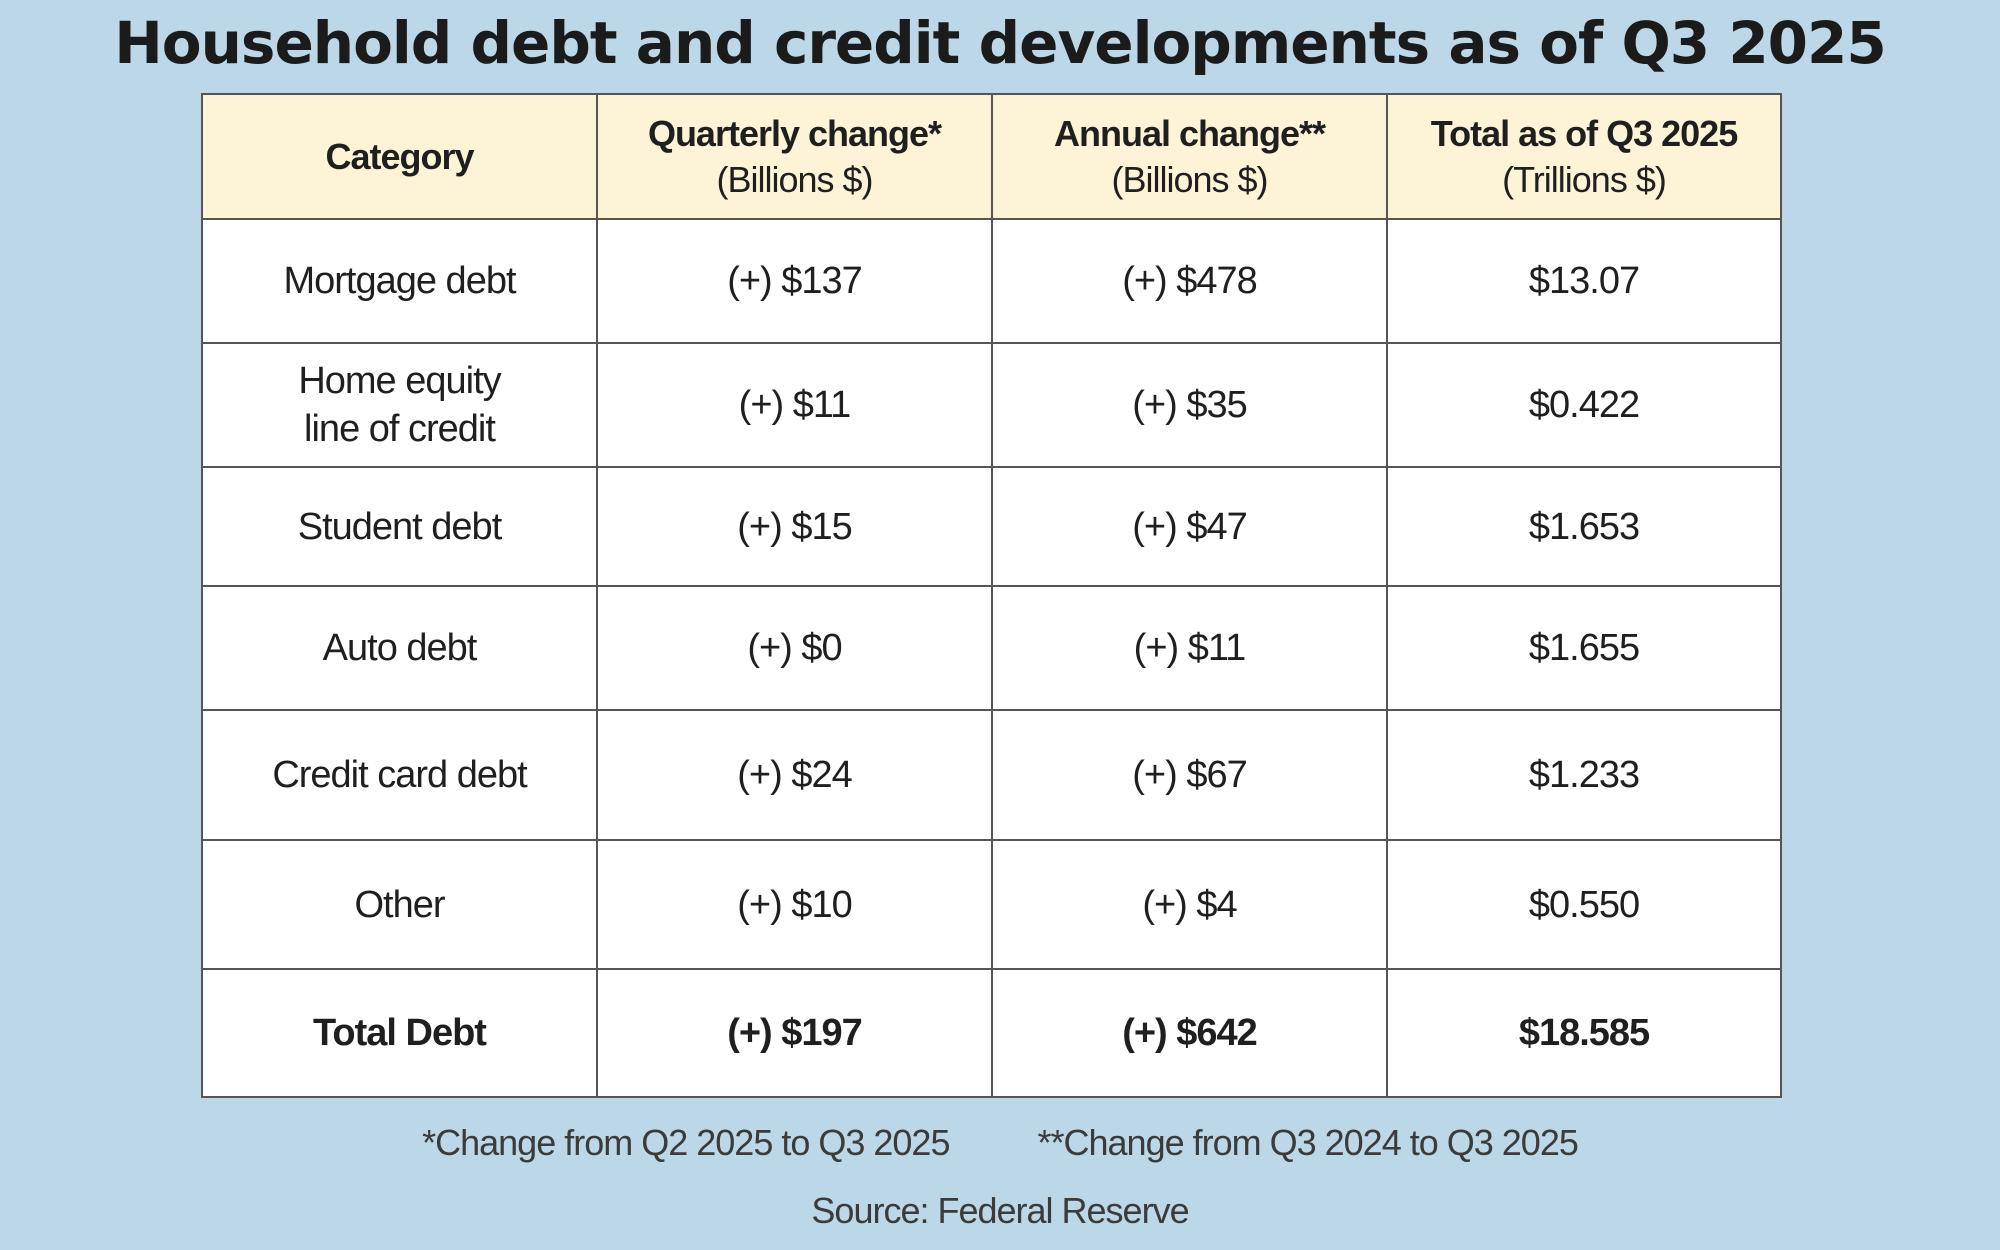 The height and width of the screenshot is (1250, 2000). Describe the element at coordinates (1189, 133) in the screenshot. I see `column-header-label: Annual change**` at that location.